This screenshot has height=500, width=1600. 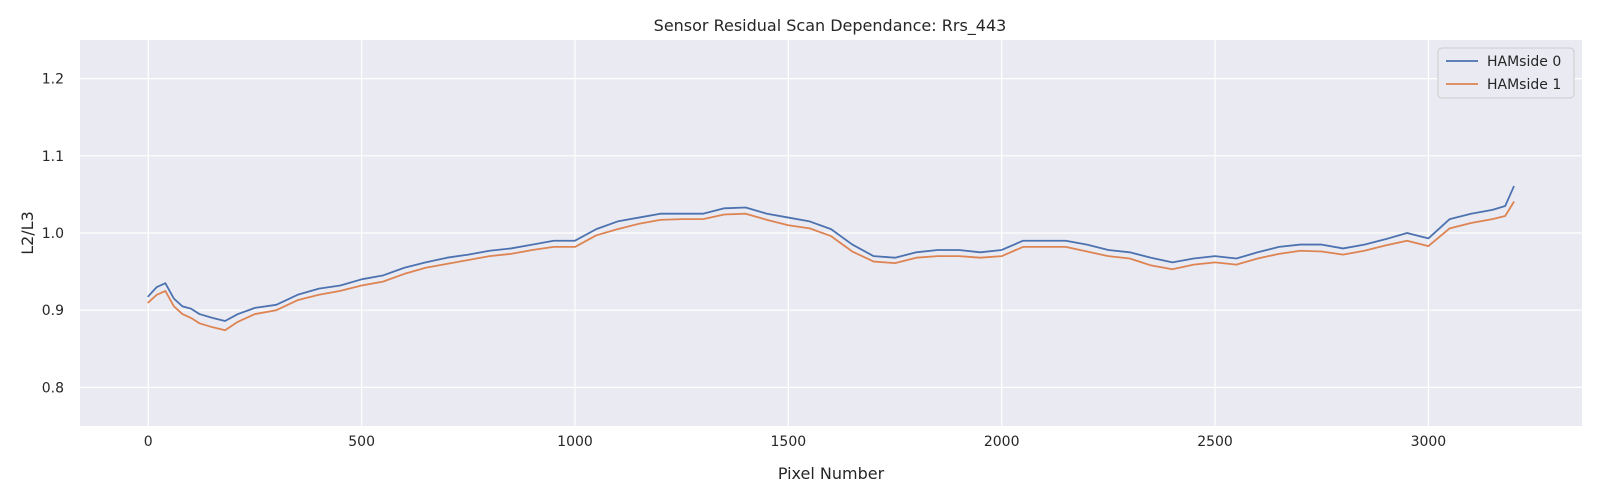 I want to click on legend: HAMside 0 HAMside 1, so click(x=1506, y=73).